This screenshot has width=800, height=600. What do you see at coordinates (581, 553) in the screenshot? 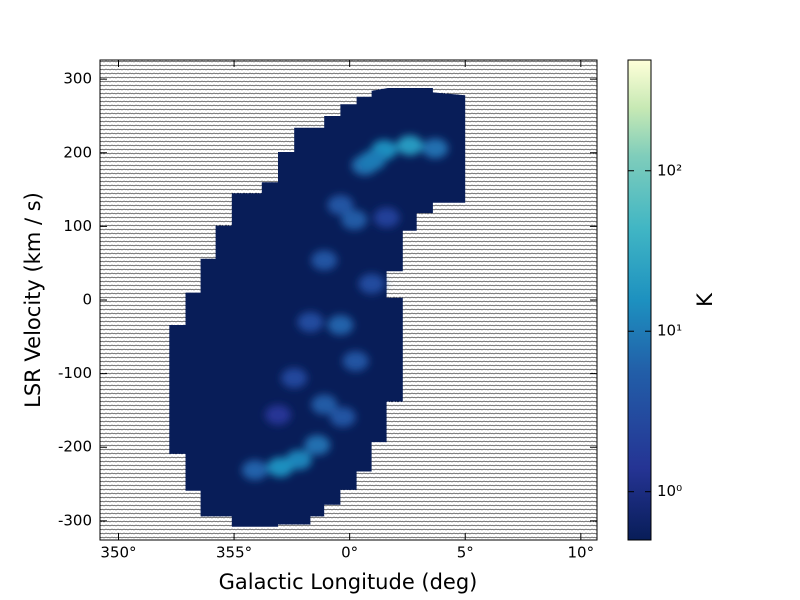
I see `x-tick-label: 10°` at bounding box center [581, 553].